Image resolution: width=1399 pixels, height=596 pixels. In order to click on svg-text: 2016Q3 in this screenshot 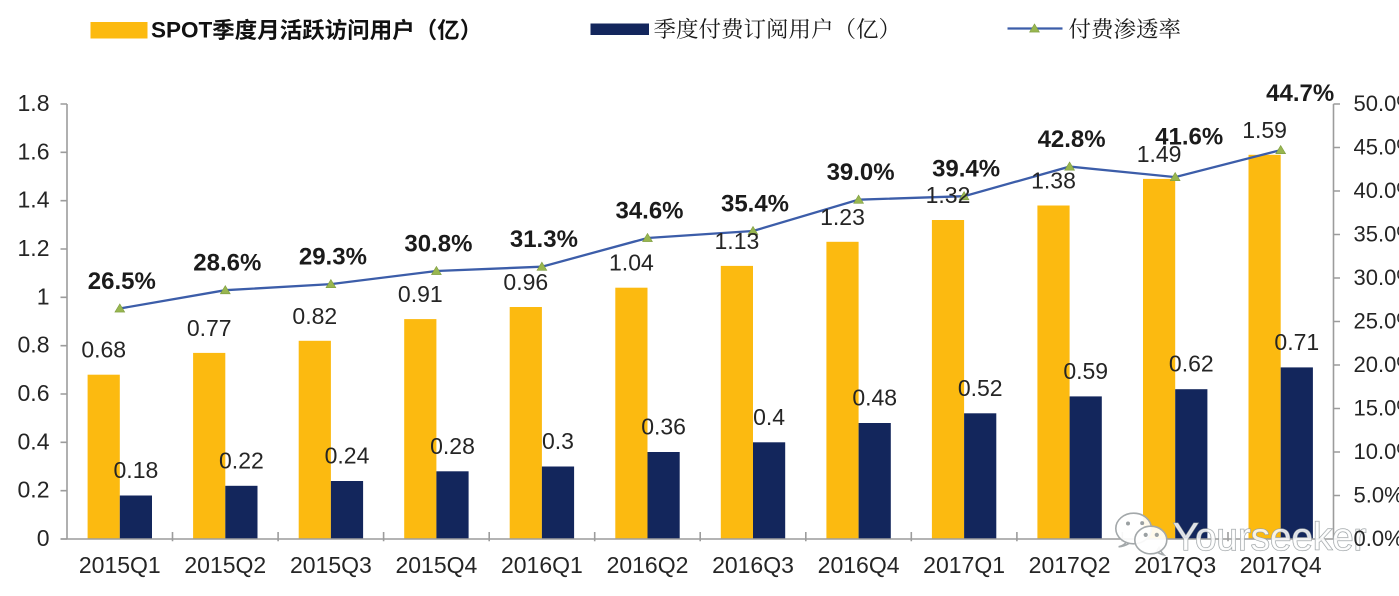, I will do `click(753, 565)`.